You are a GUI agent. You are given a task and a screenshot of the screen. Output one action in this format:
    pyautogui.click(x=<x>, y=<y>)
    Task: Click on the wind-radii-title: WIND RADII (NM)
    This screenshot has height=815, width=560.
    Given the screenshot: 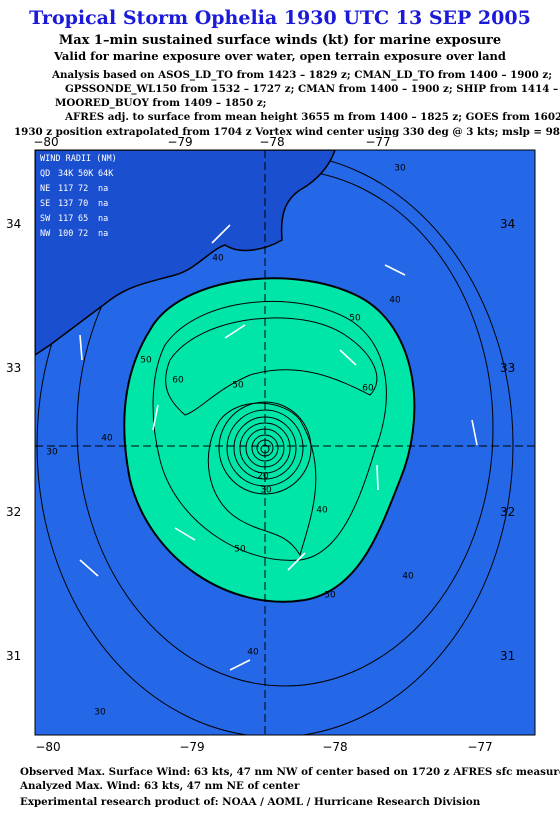 What is the action you would take?
    pyautogui.click(x=78, y=159)
    